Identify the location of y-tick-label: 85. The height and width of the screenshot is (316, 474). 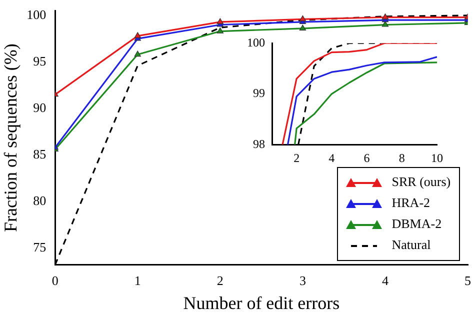
(39, 154).